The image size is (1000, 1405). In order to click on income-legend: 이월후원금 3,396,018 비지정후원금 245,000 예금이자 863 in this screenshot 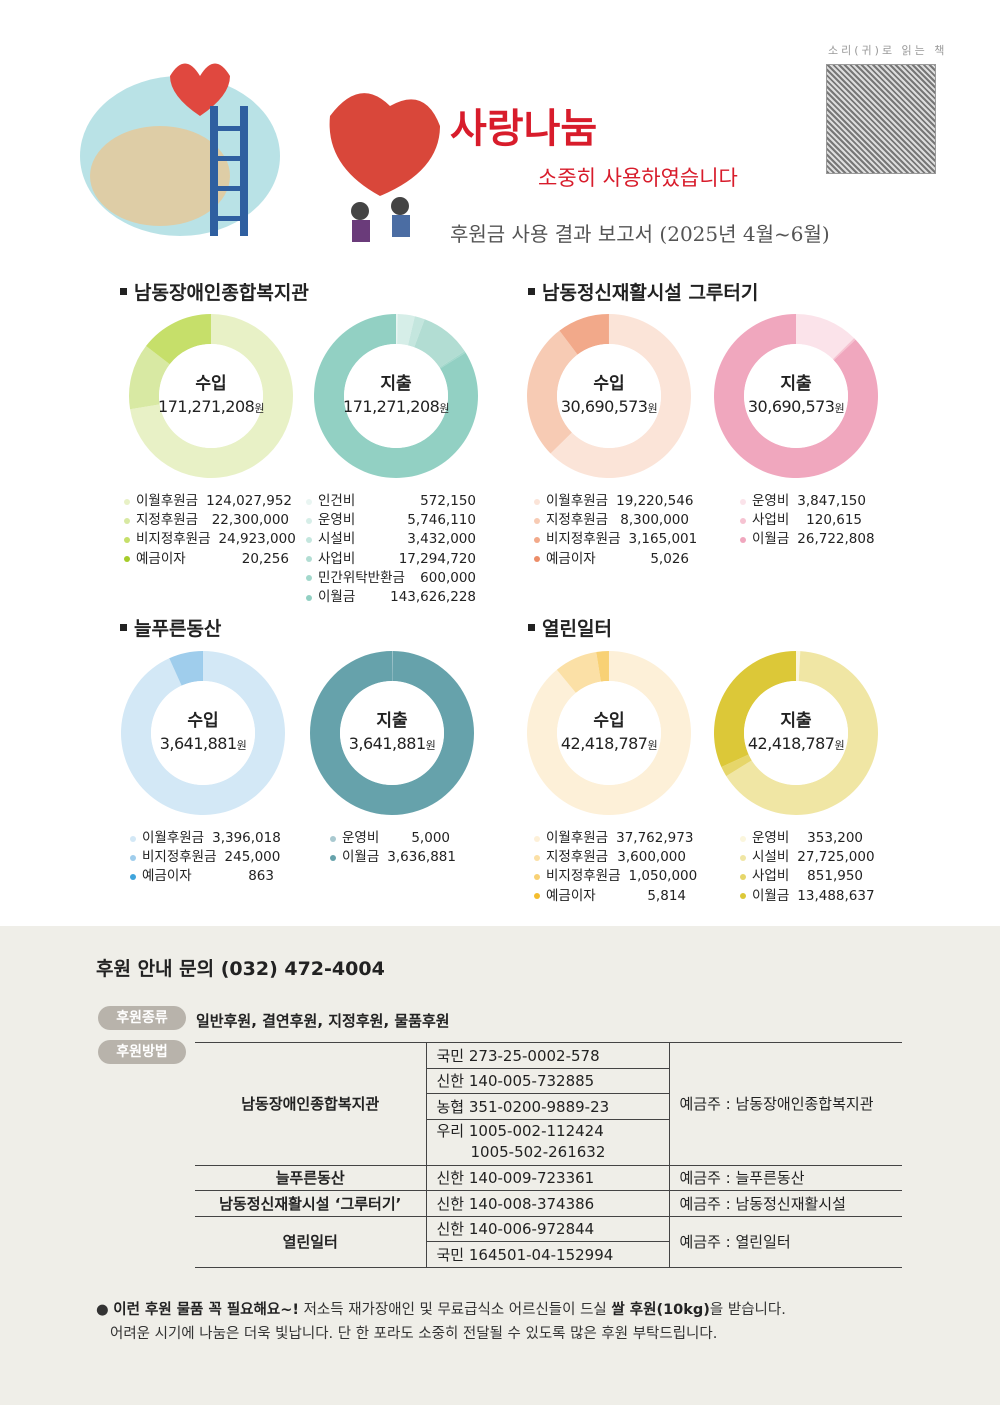, I will do `click(205, 858)`.